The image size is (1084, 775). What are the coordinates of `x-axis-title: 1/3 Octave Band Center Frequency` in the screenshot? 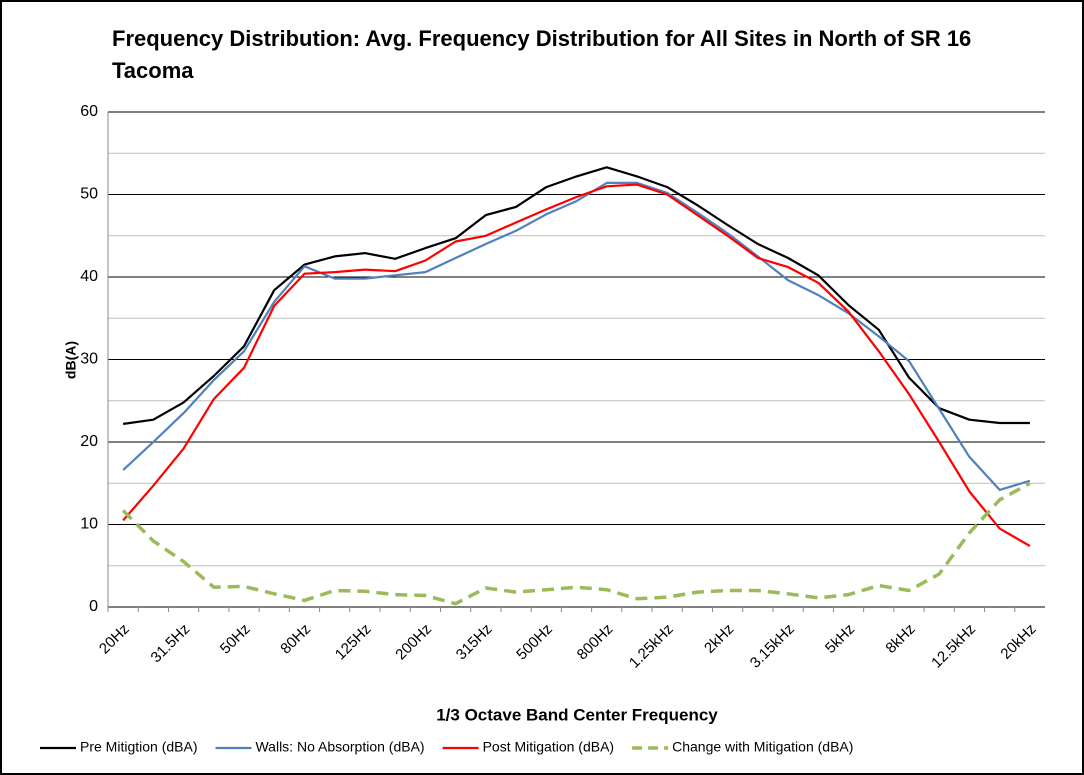 It's located at (577, 714).